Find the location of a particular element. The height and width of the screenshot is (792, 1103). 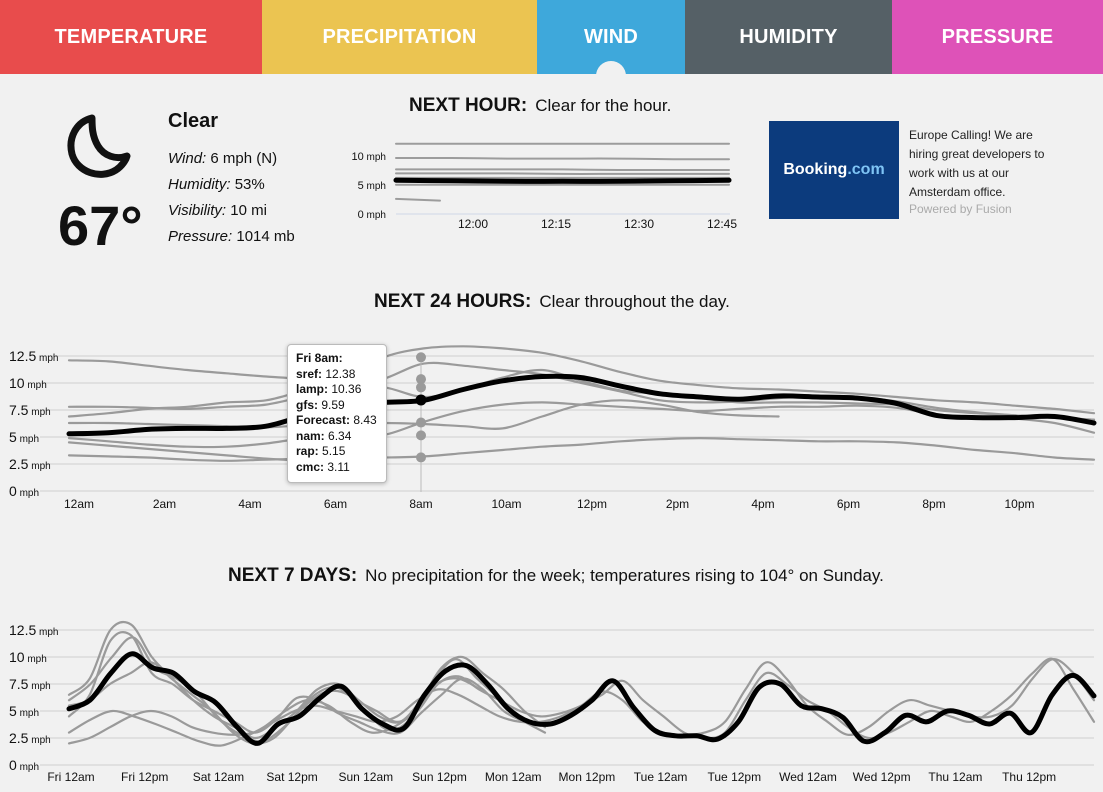

next-hour-text: Clear for the hour. is located at coordinates (603, 105).